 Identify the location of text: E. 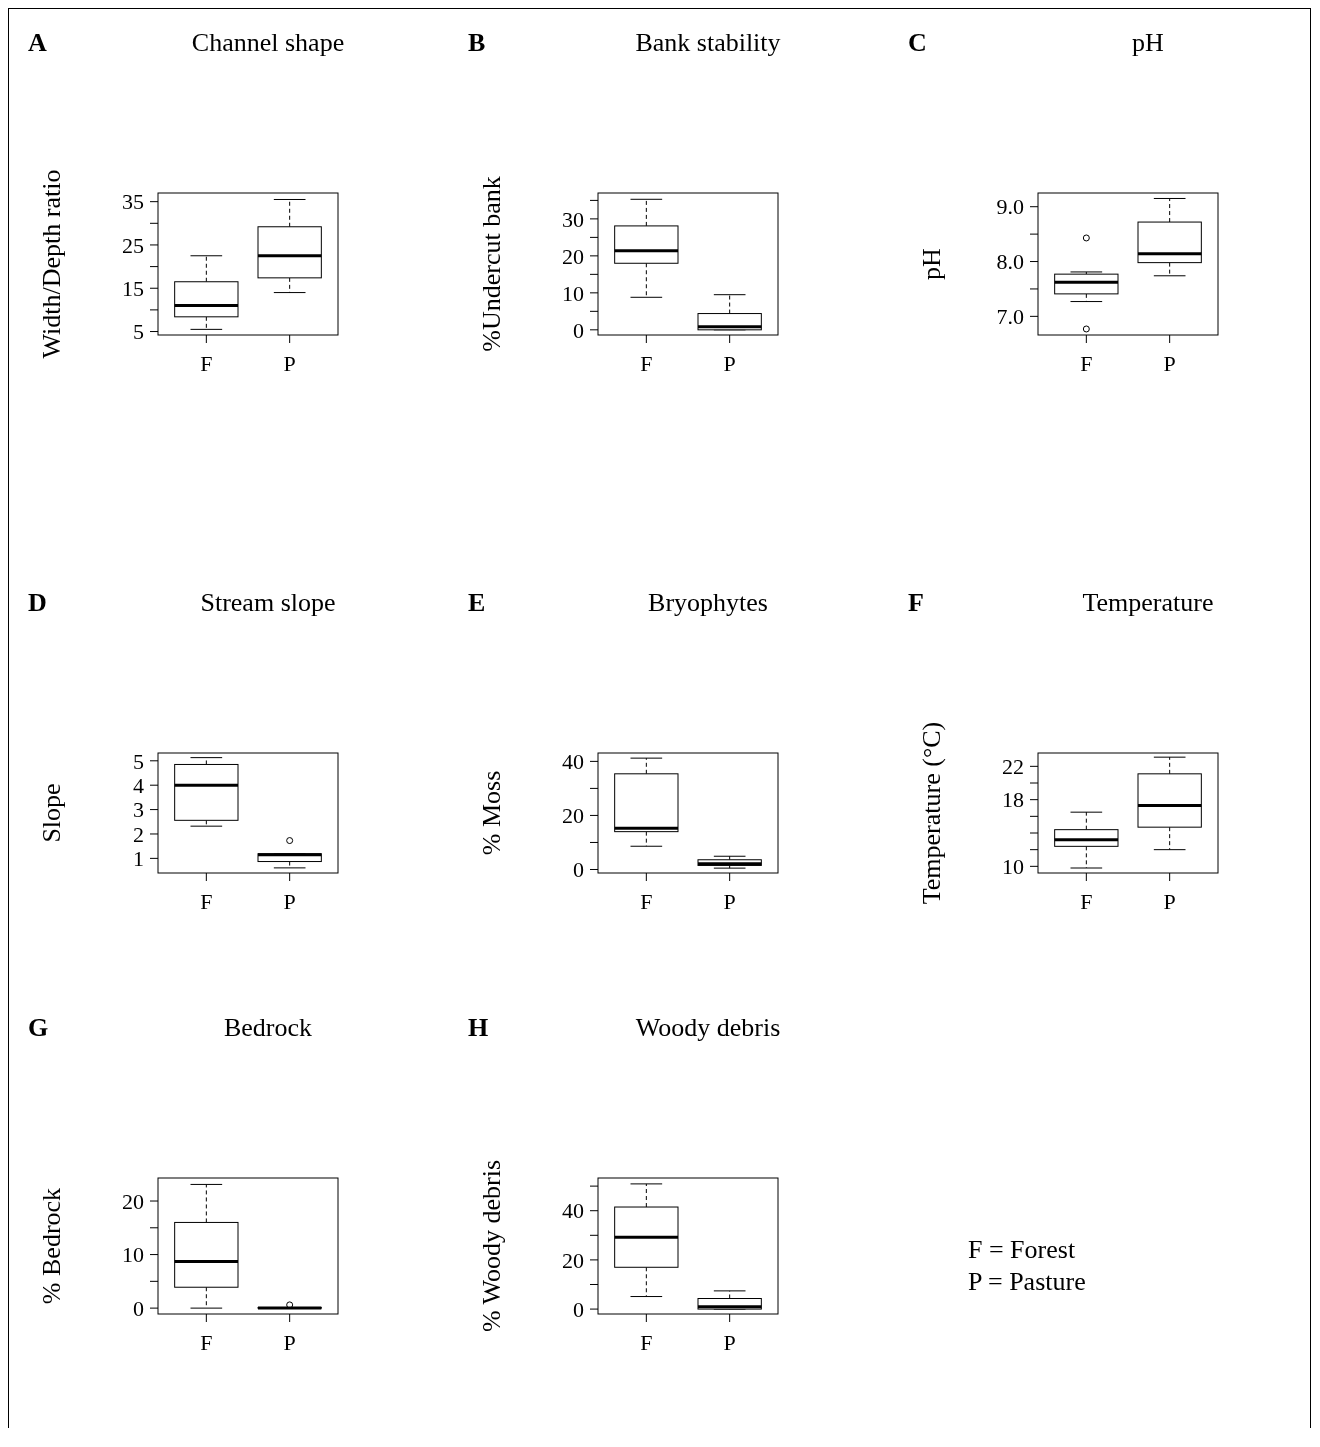
(477, 602).